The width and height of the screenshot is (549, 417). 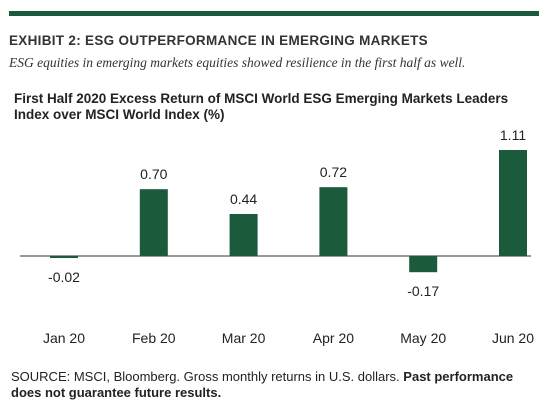 What do you see at coordinates (513, 338) in the screenshot?
I see `x-tick-label: Jun 20` at bounding box center [513, 338].